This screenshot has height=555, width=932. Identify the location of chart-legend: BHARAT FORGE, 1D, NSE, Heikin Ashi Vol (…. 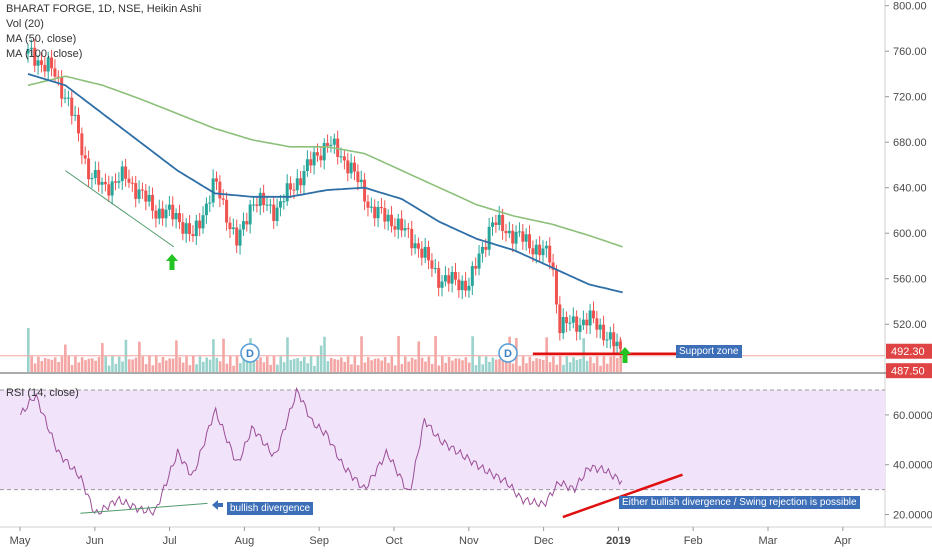
(103, 32).